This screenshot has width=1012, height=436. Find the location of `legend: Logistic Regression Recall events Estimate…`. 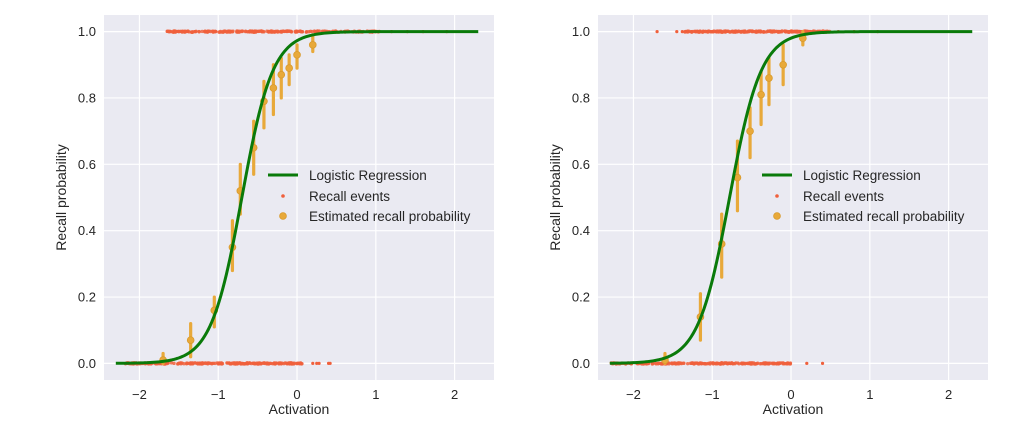

legend: Logistic Regression Recall events Estimate… is located at coordinates (863, 196).